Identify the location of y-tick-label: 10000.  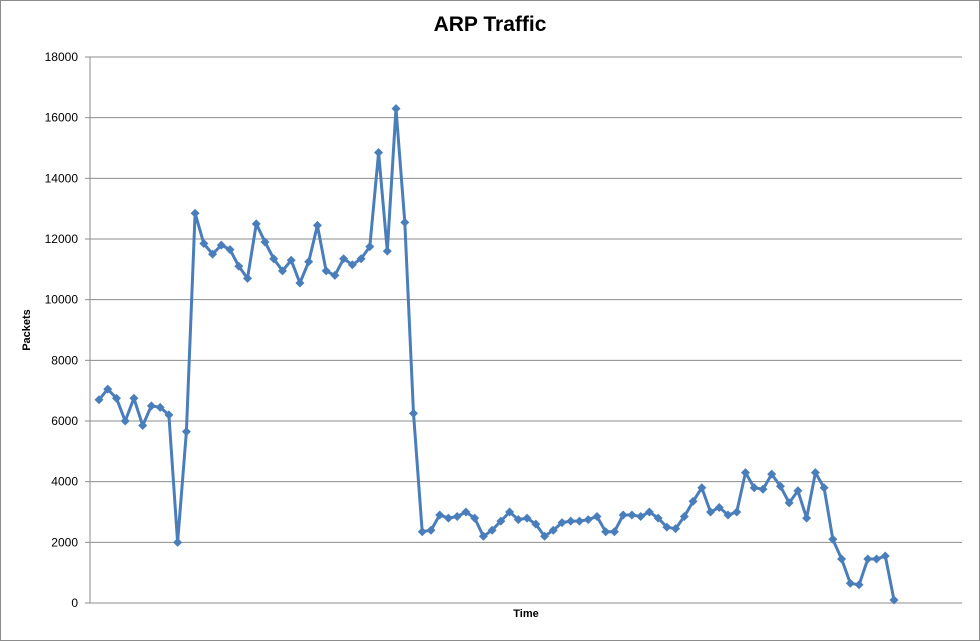
(62, 300).